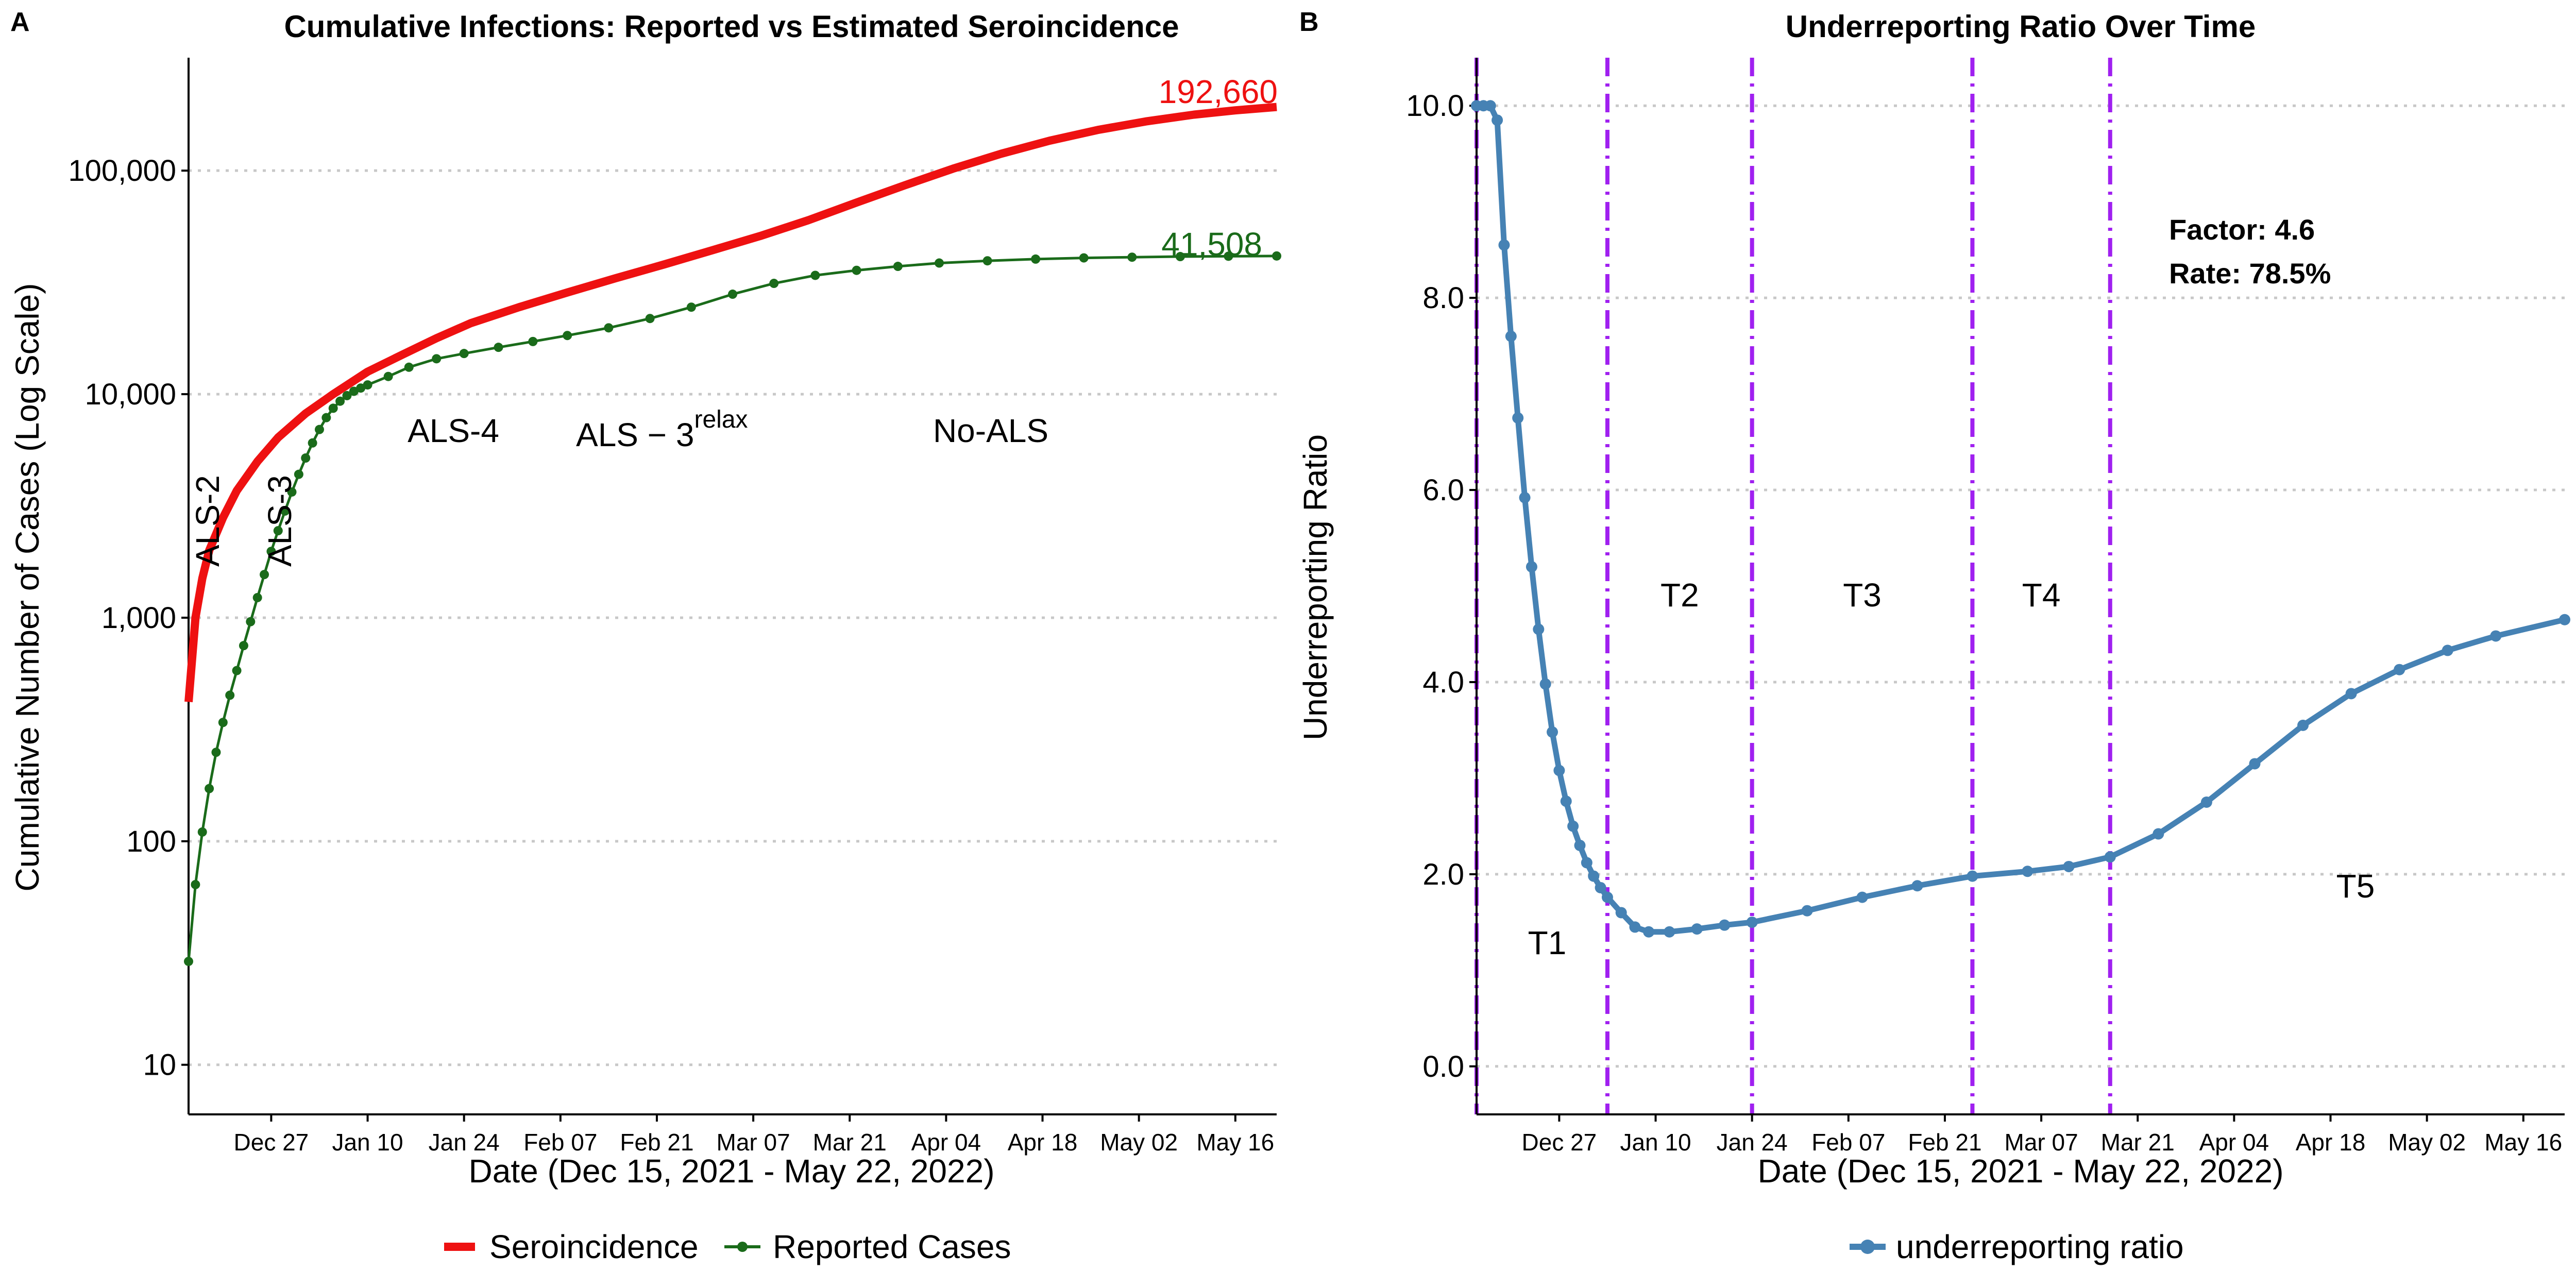 The height and width of the screenshot is (1288, 2576). I want to click on legend-marker-reported, so click(742, 1247).